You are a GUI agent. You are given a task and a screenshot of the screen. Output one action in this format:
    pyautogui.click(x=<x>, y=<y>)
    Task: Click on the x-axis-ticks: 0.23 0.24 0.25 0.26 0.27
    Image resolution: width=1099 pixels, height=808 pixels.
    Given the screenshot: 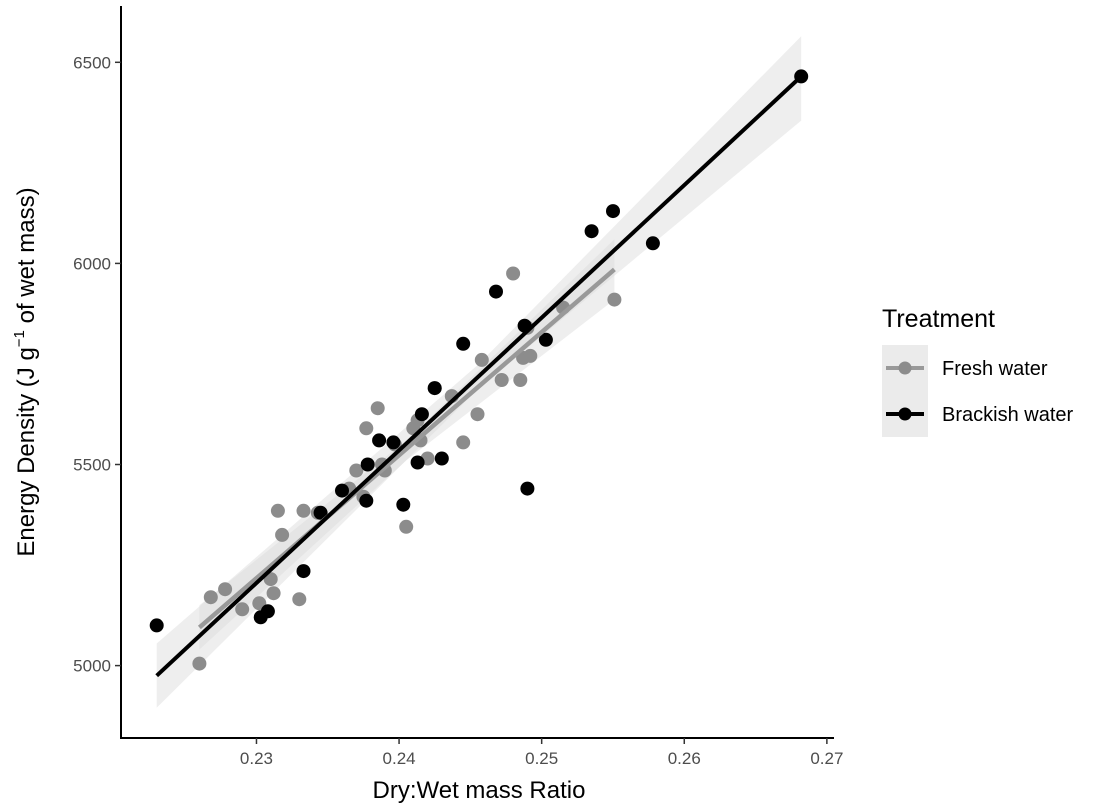 What is the action you would take?
    pyautogui.click(x=541, y=753)
    